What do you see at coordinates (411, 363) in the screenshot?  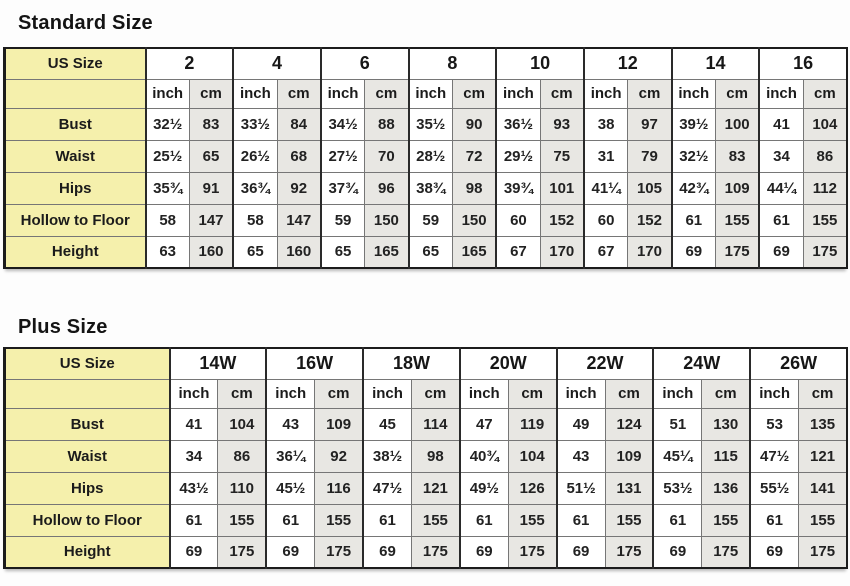 I see `size-header-cell: 18W` at bounding box center [411, 363].